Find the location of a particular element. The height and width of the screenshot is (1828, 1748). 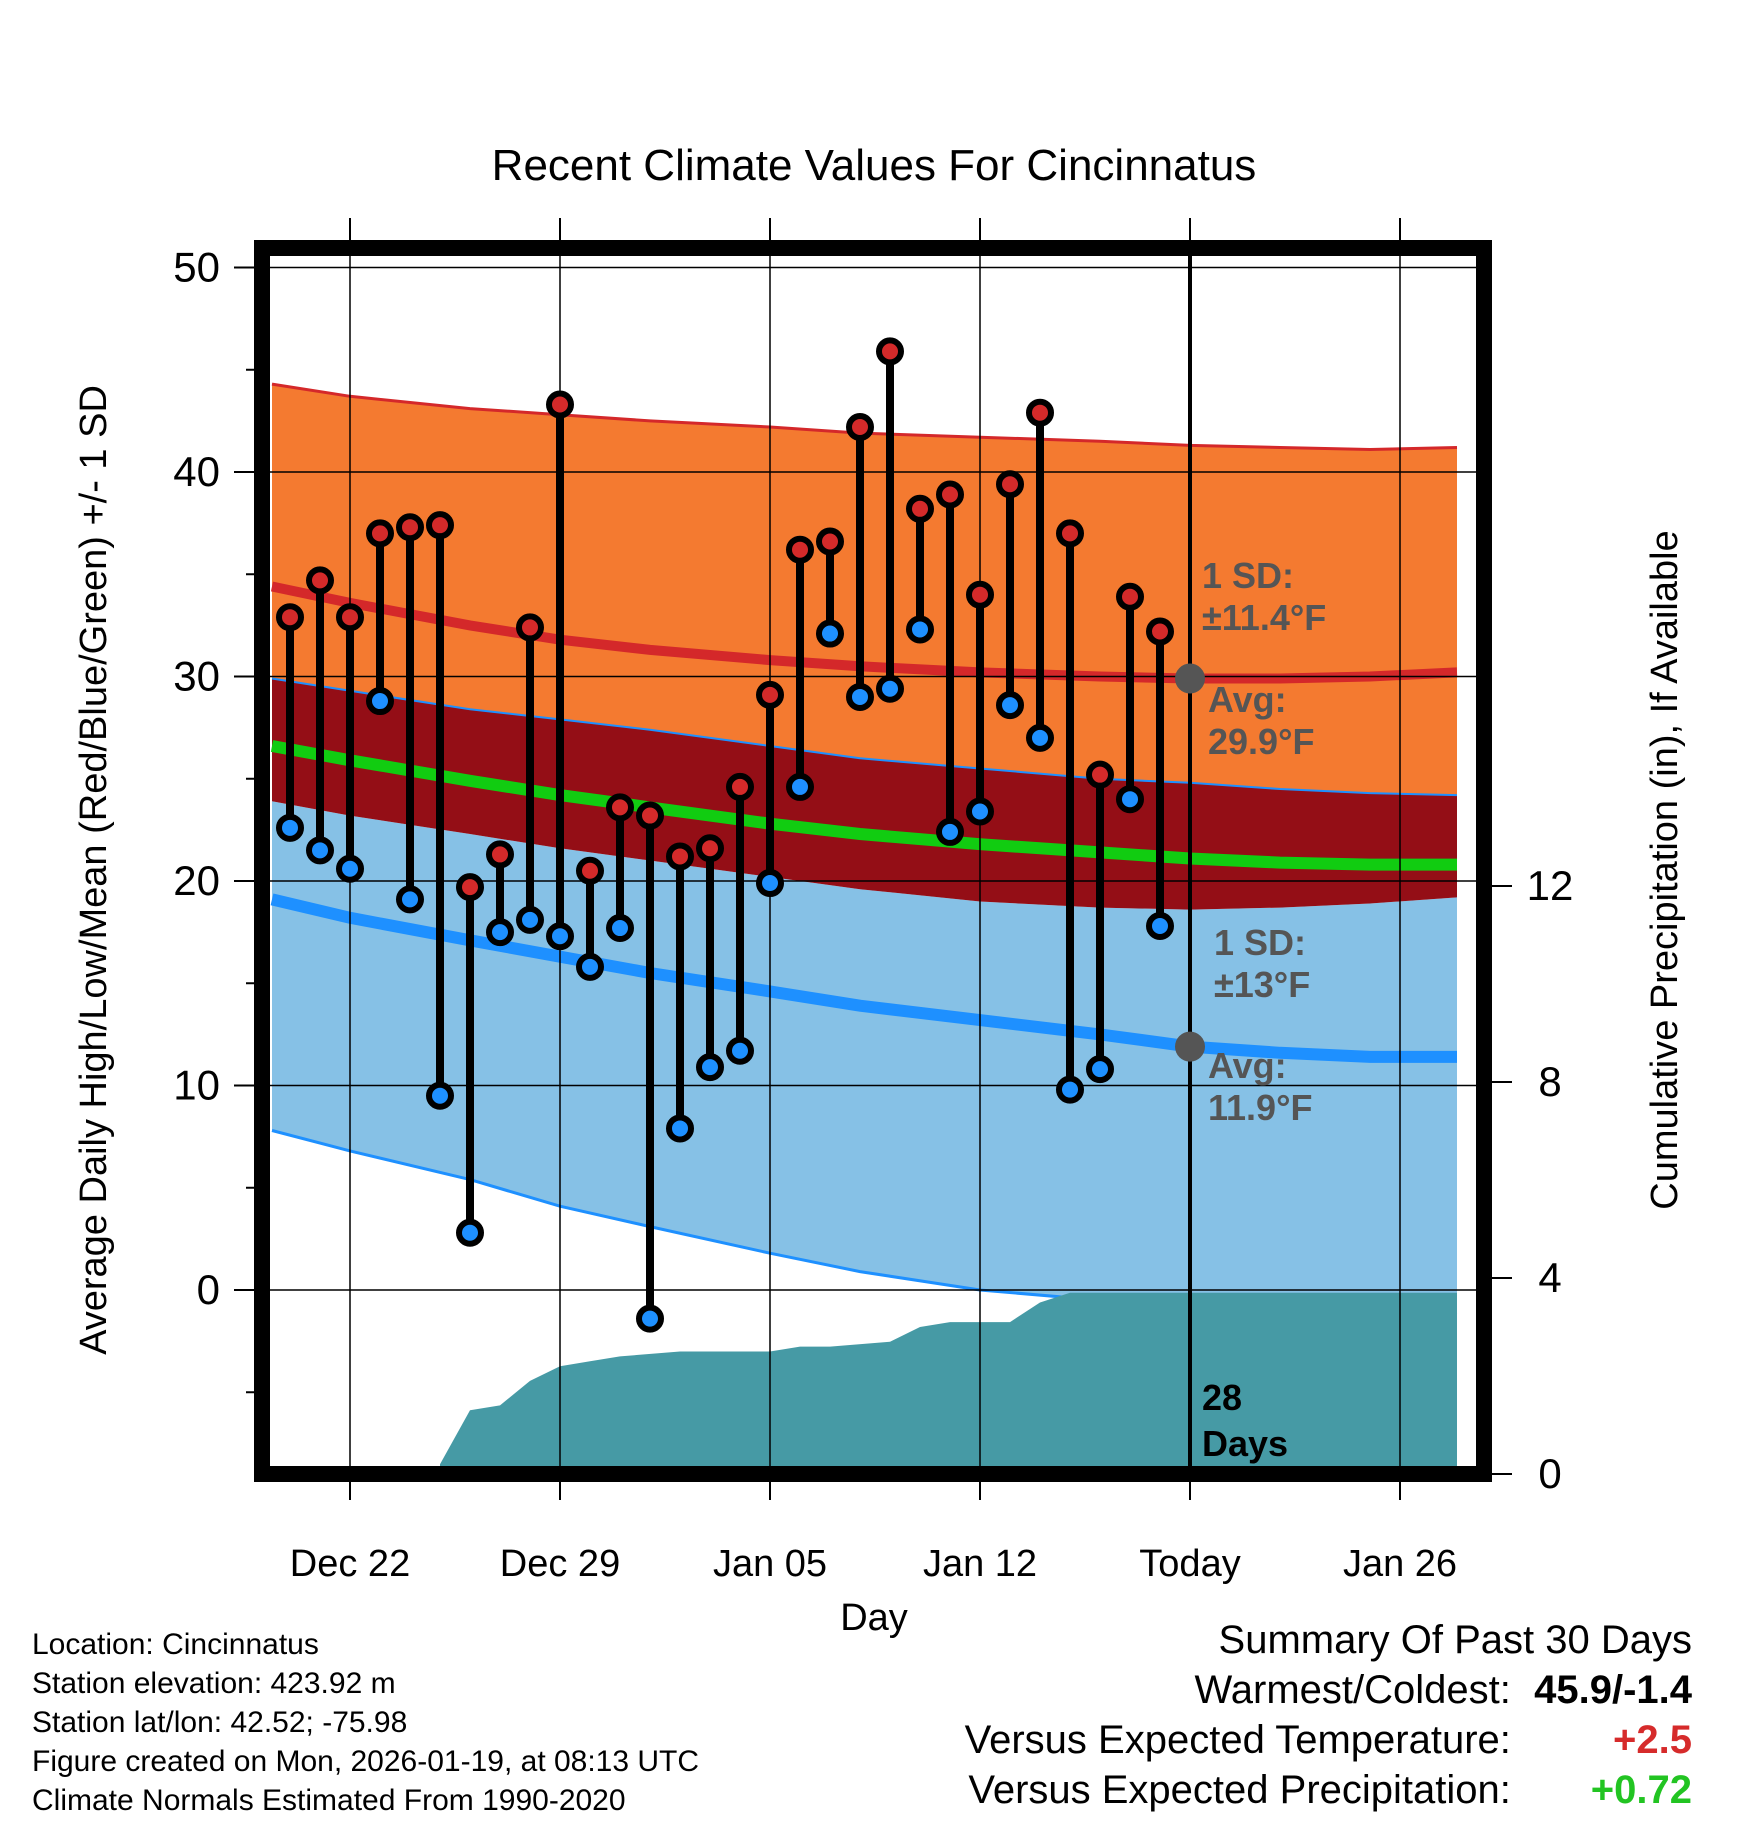

x-tick-label: Today is located at coordinates (1189, 1564).